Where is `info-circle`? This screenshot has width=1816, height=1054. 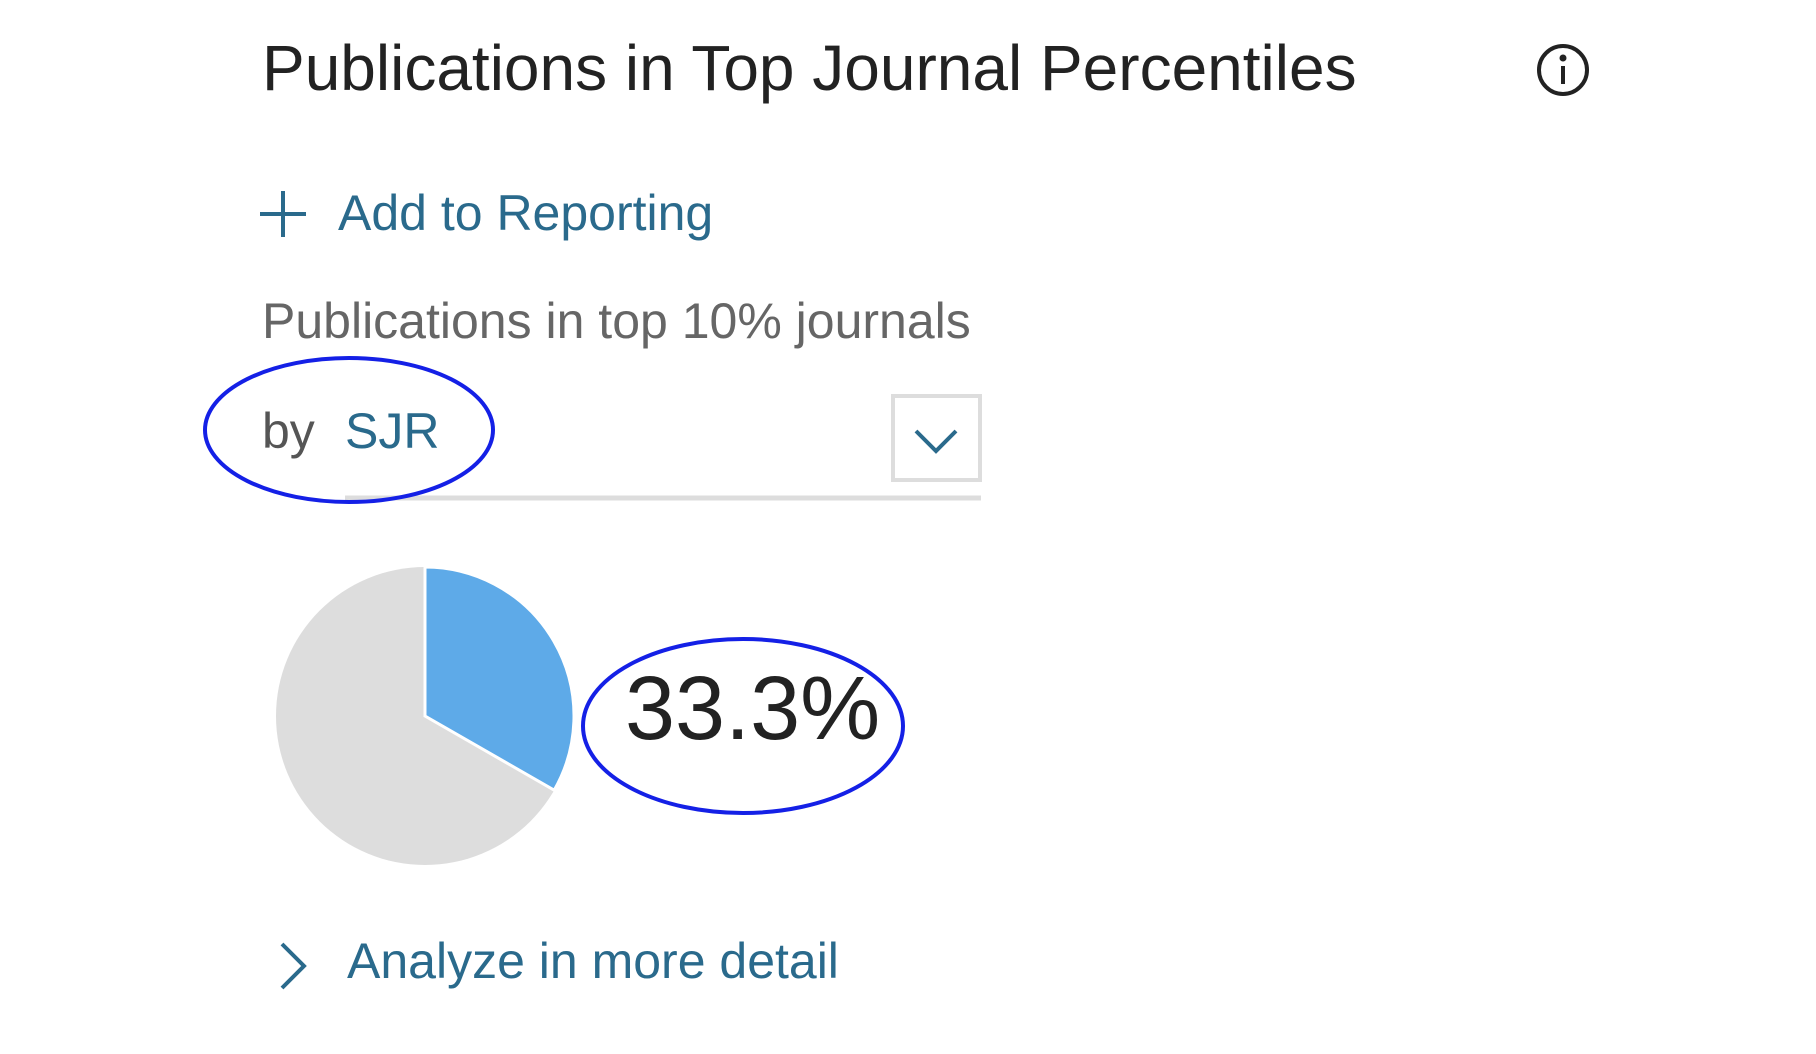
info-circle is located at coordinates (1563, 70).